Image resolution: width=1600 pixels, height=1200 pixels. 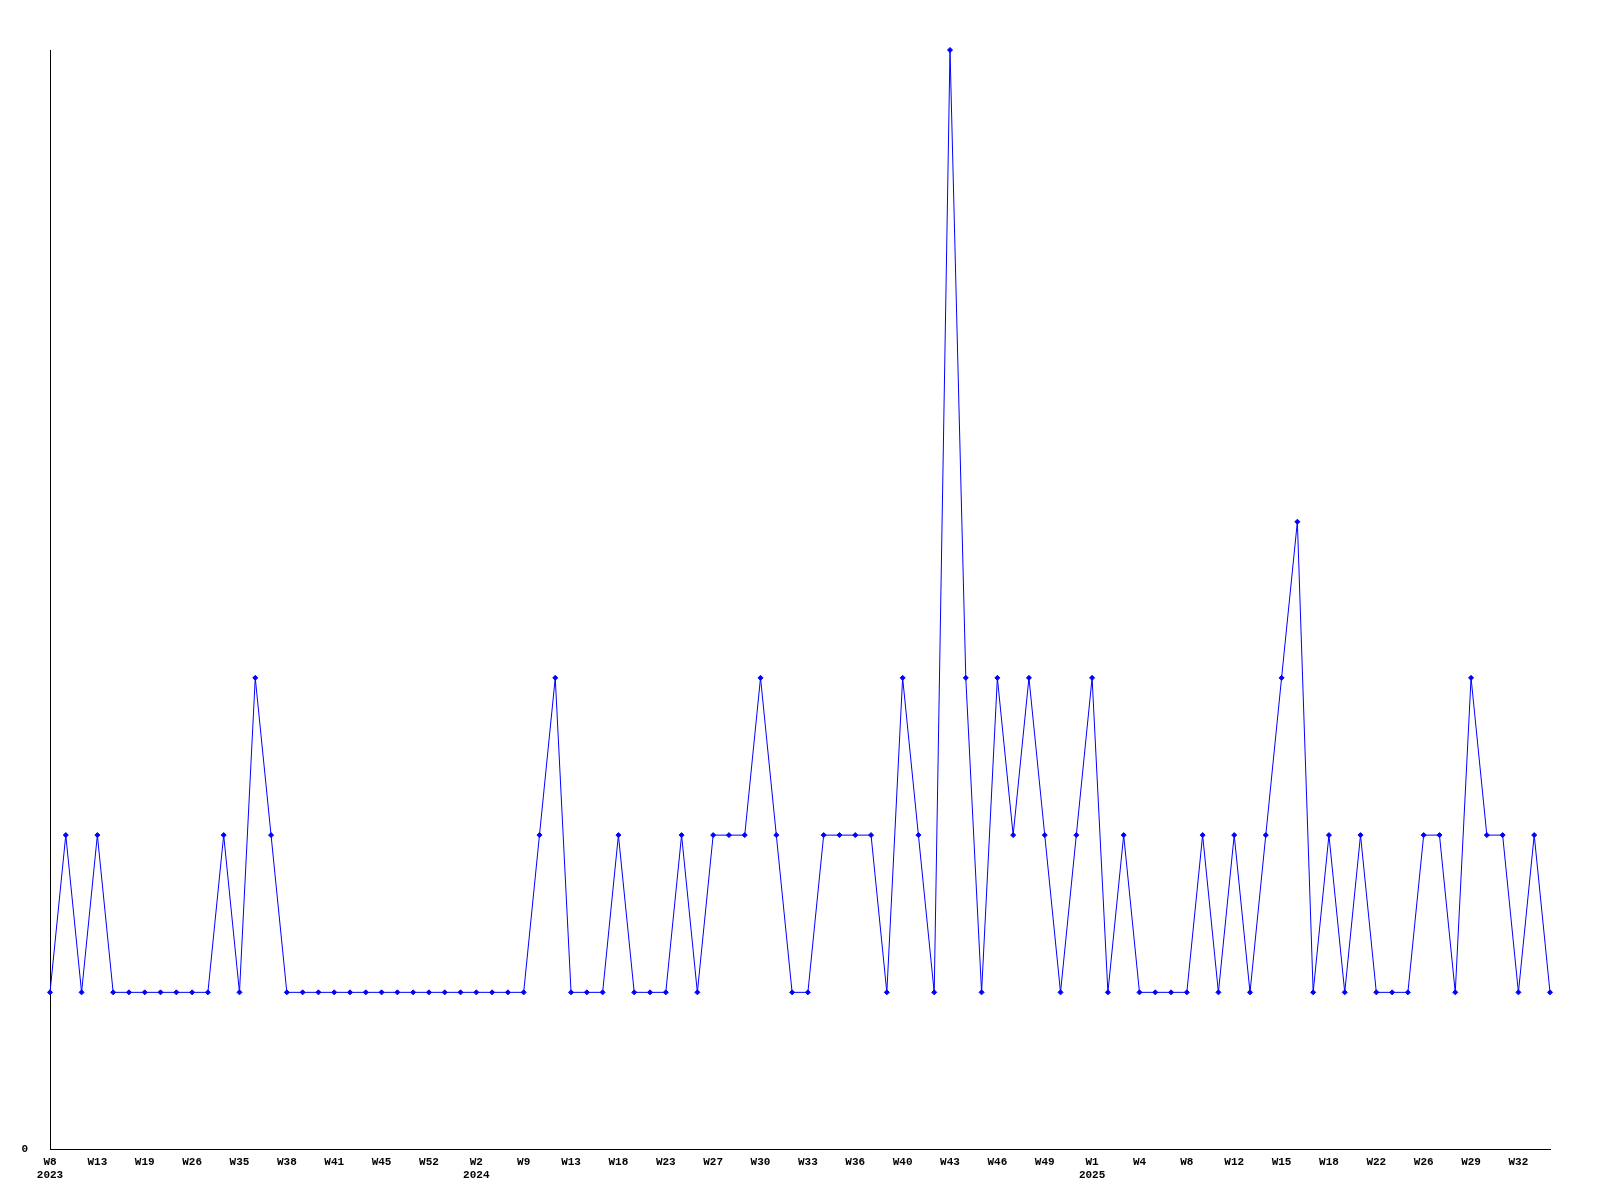 What do you see at coordinates (476, 1168) in the screenshot?
I see `x-tick-label: W2 2024` at bounding box center [476, 1168].